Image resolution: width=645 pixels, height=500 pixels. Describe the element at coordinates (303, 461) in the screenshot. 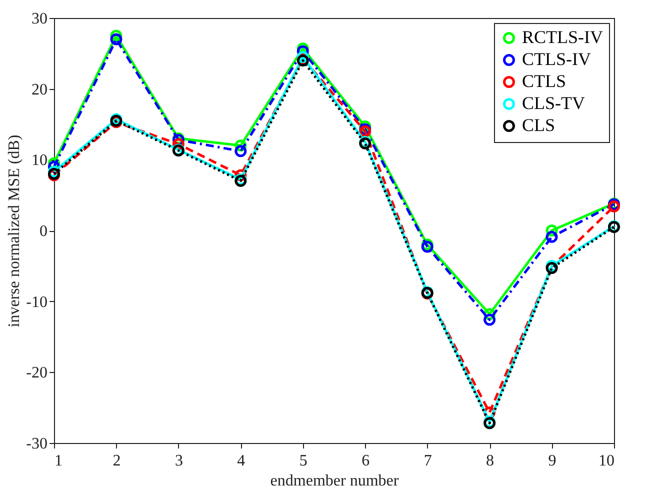

I see `x-tick-label: 5` at that location.